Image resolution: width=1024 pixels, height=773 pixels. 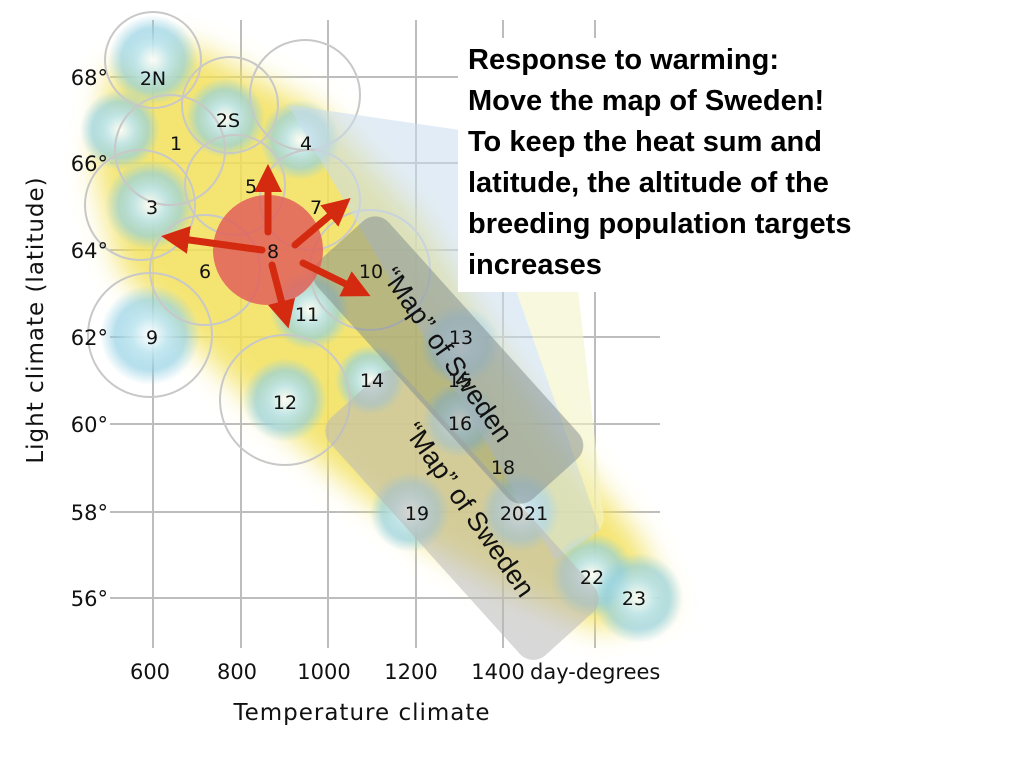 I want to click on zone-label: 15, so click(x=460, y=381).